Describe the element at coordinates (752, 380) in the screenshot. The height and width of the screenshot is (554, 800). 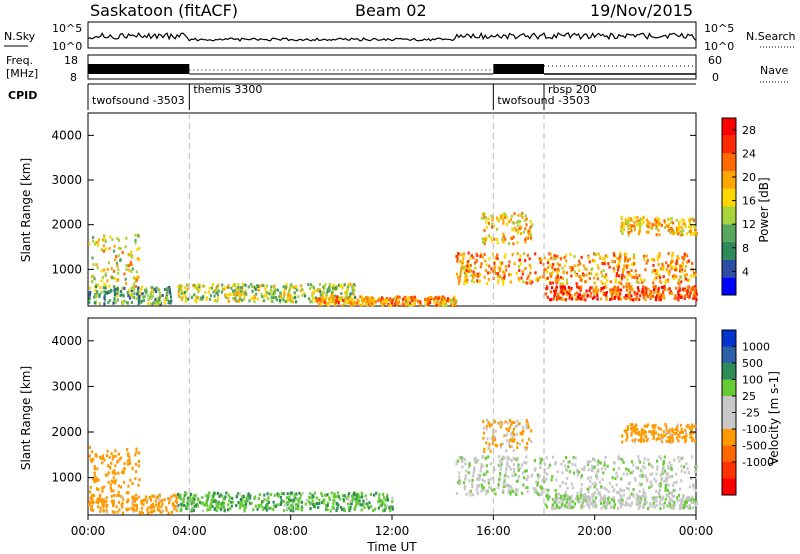
I see `colorbar-tick-label: 100` at that location.